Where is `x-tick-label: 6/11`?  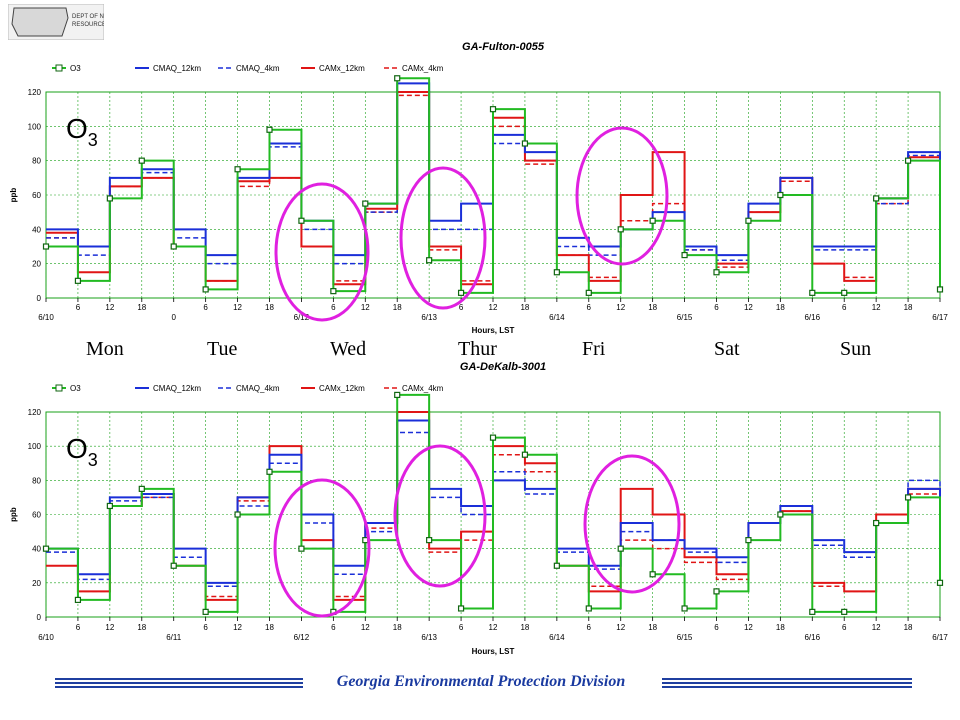
x-tick-label: 6/11 is located at coordinates (174, 637).